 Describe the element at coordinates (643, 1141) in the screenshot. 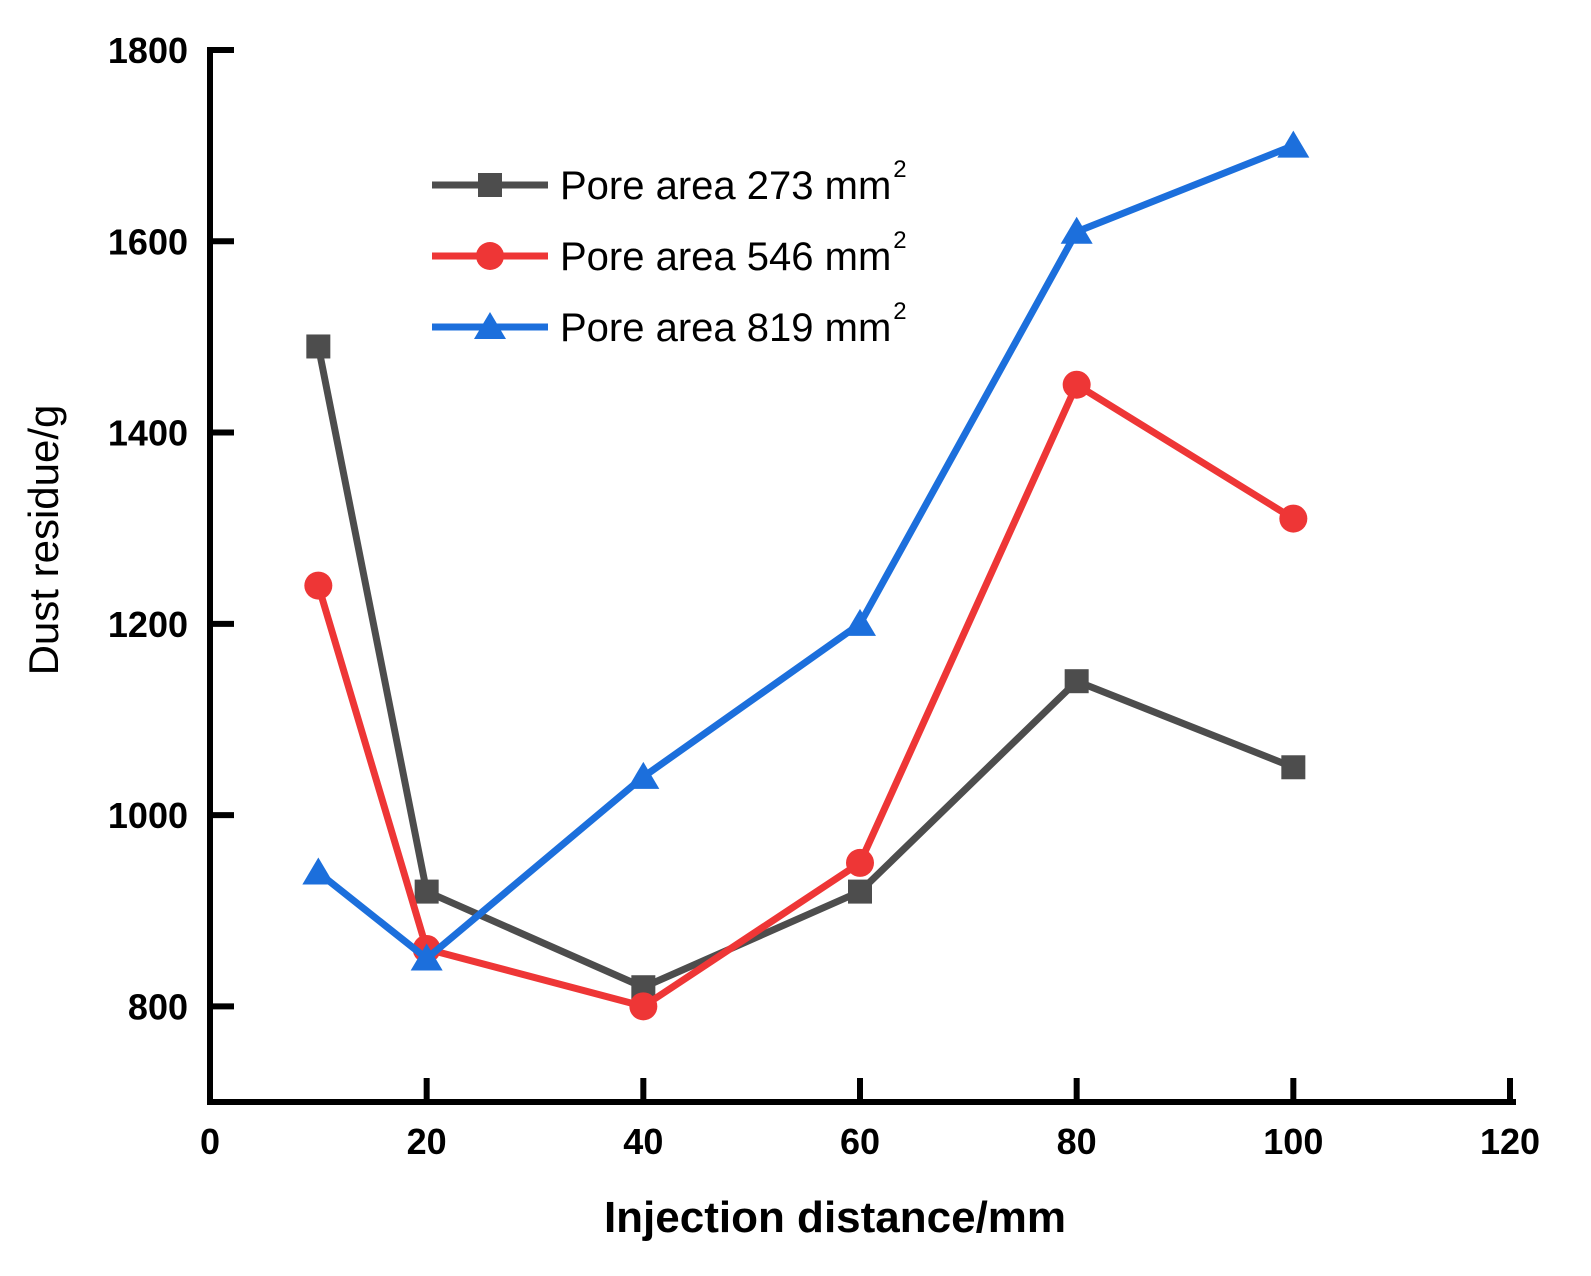

I see `x-tick-label: 40` at that location.